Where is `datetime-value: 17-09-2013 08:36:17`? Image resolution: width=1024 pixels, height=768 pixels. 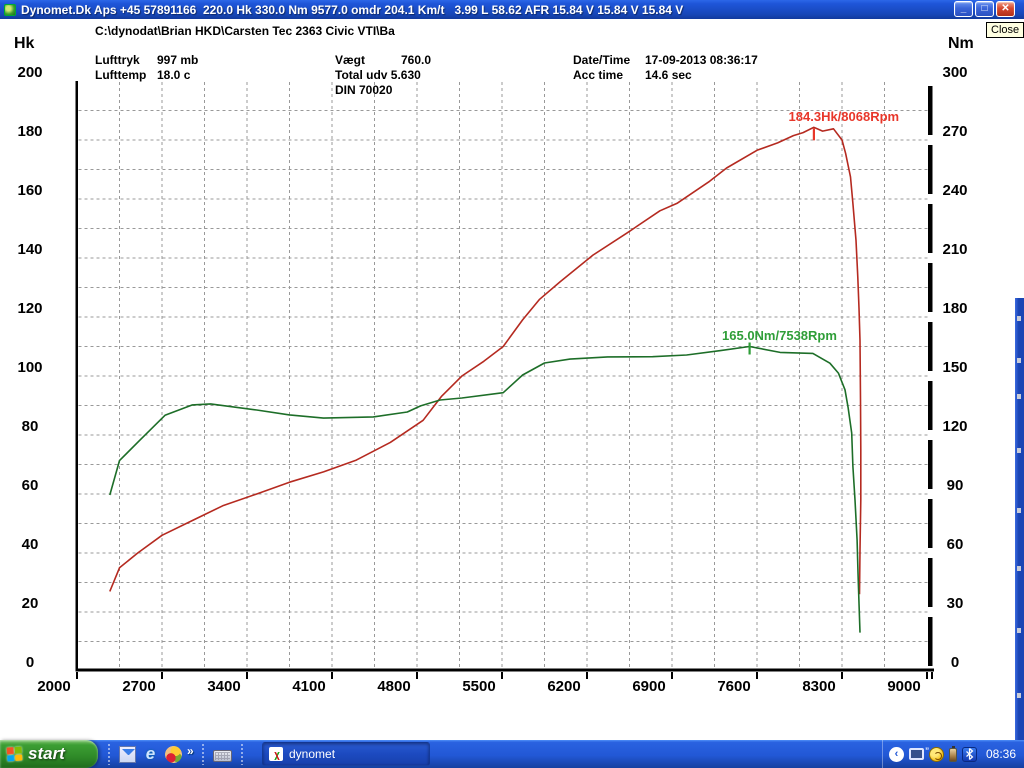 datetime-value: 17-09-2013 08:36:17 is located at coordinates (701, 60).